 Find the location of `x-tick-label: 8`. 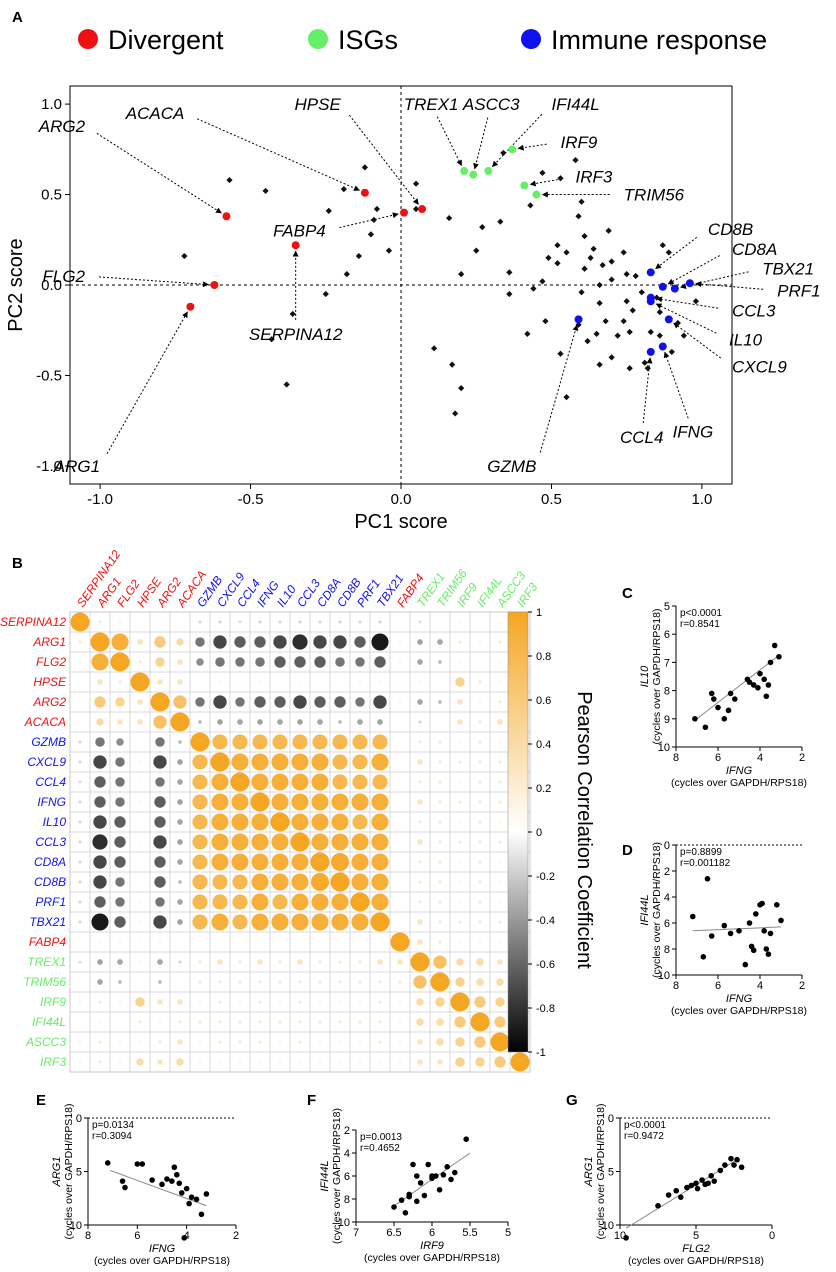

x-tick-label: 8 is located at coordinates (676, 986).